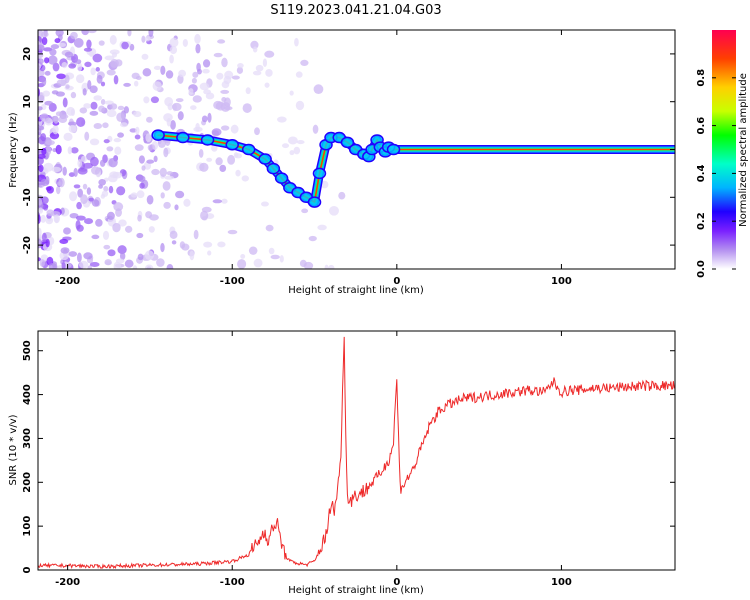 This screenshot has height=600, width=750. What do you see at coordinates (27, 350) in the screenshot?
I see `snr-y-tick-label: 500` at bounding box center [27, 350].